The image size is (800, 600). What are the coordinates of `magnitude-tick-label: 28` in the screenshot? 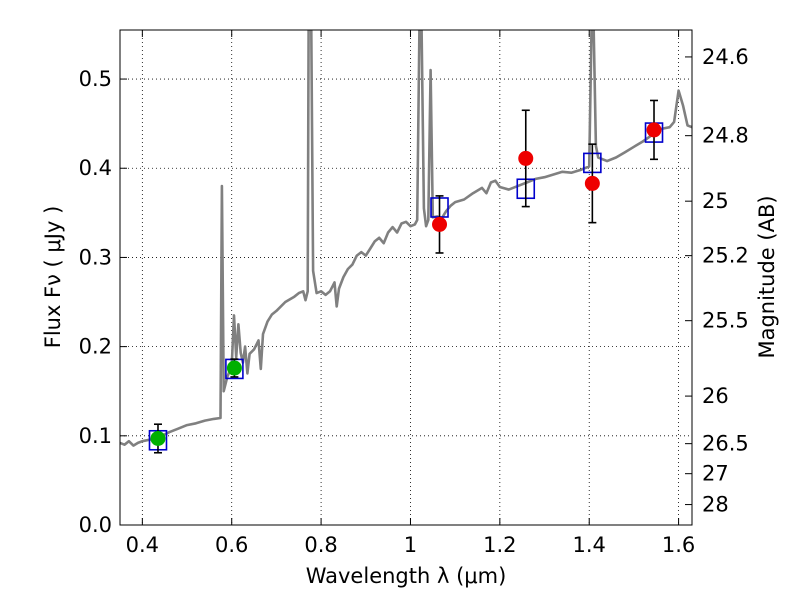 It's located at (715, 505).